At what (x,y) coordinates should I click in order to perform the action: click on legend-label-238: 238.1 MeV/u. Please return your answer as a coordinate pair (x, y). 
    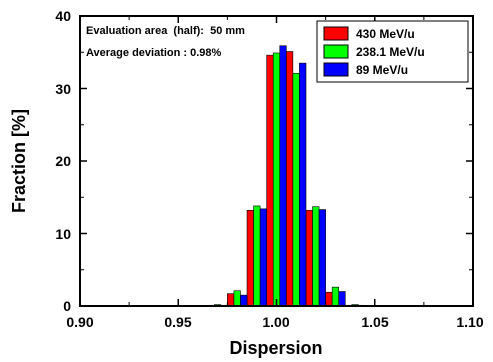
    Looking at the image, I should click on (390, 52).